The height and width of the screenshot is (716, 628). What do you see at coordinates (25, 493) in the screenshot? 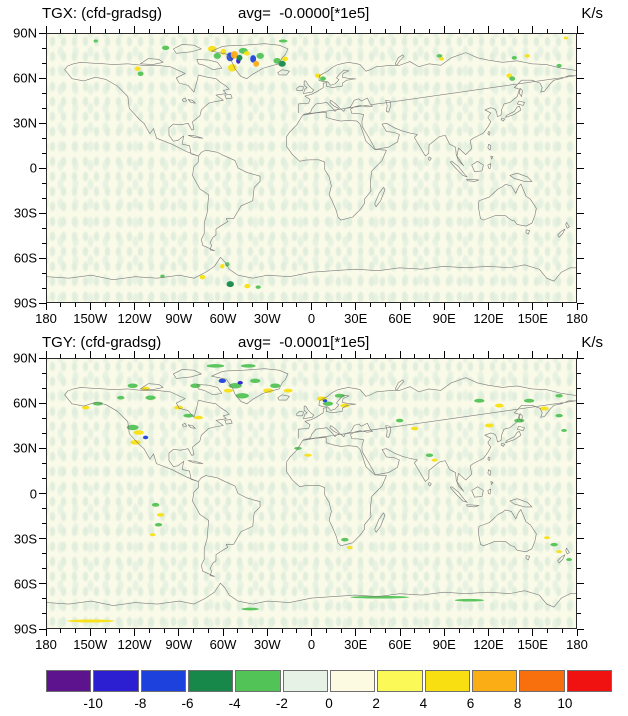
I see `y-axis-labels-tgy: 90N 60N 30N 0 30S 60S 90S` at bounding box center [25, 493].